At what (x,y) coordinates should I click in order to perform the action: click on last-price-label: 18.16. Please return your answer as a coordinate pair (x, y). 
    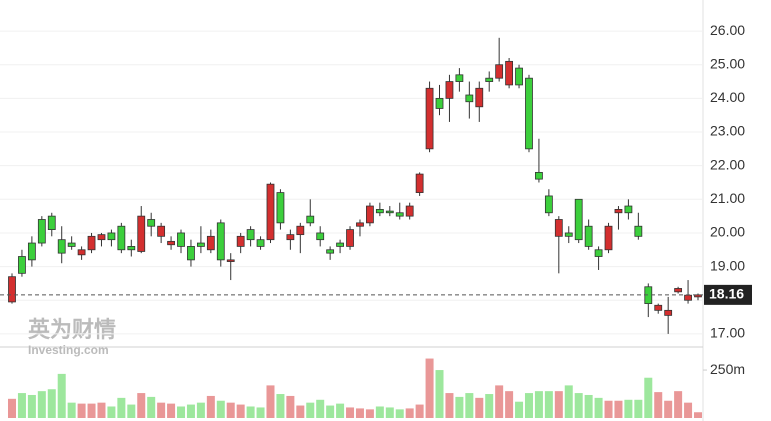
    Looking at the image, I should click on (726, 294).